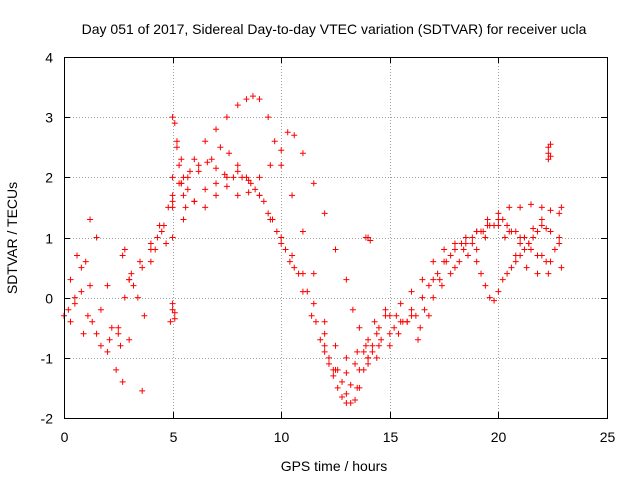 The width and height of the screenshot is (640, 480). What do you see at coordinates (12, 238) in the screenshot?
I see `y-axis-label: SDTVAR / TECUs` at bounding box center [12, 238].